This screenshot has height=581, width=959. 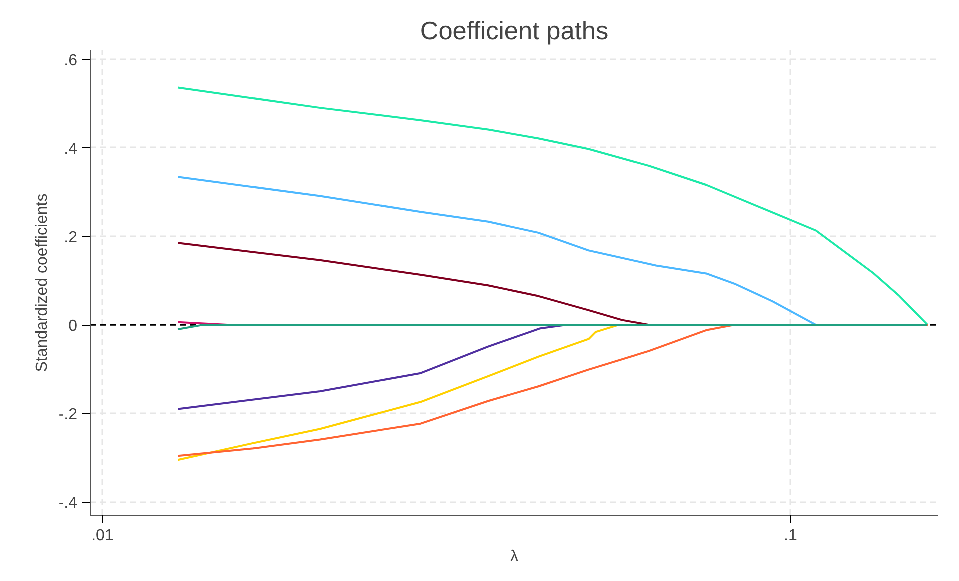 What do you see at coordinates (73, 327) in the screenshot?
I see `y-tick-label: 0` at bounding box center [73, 327].